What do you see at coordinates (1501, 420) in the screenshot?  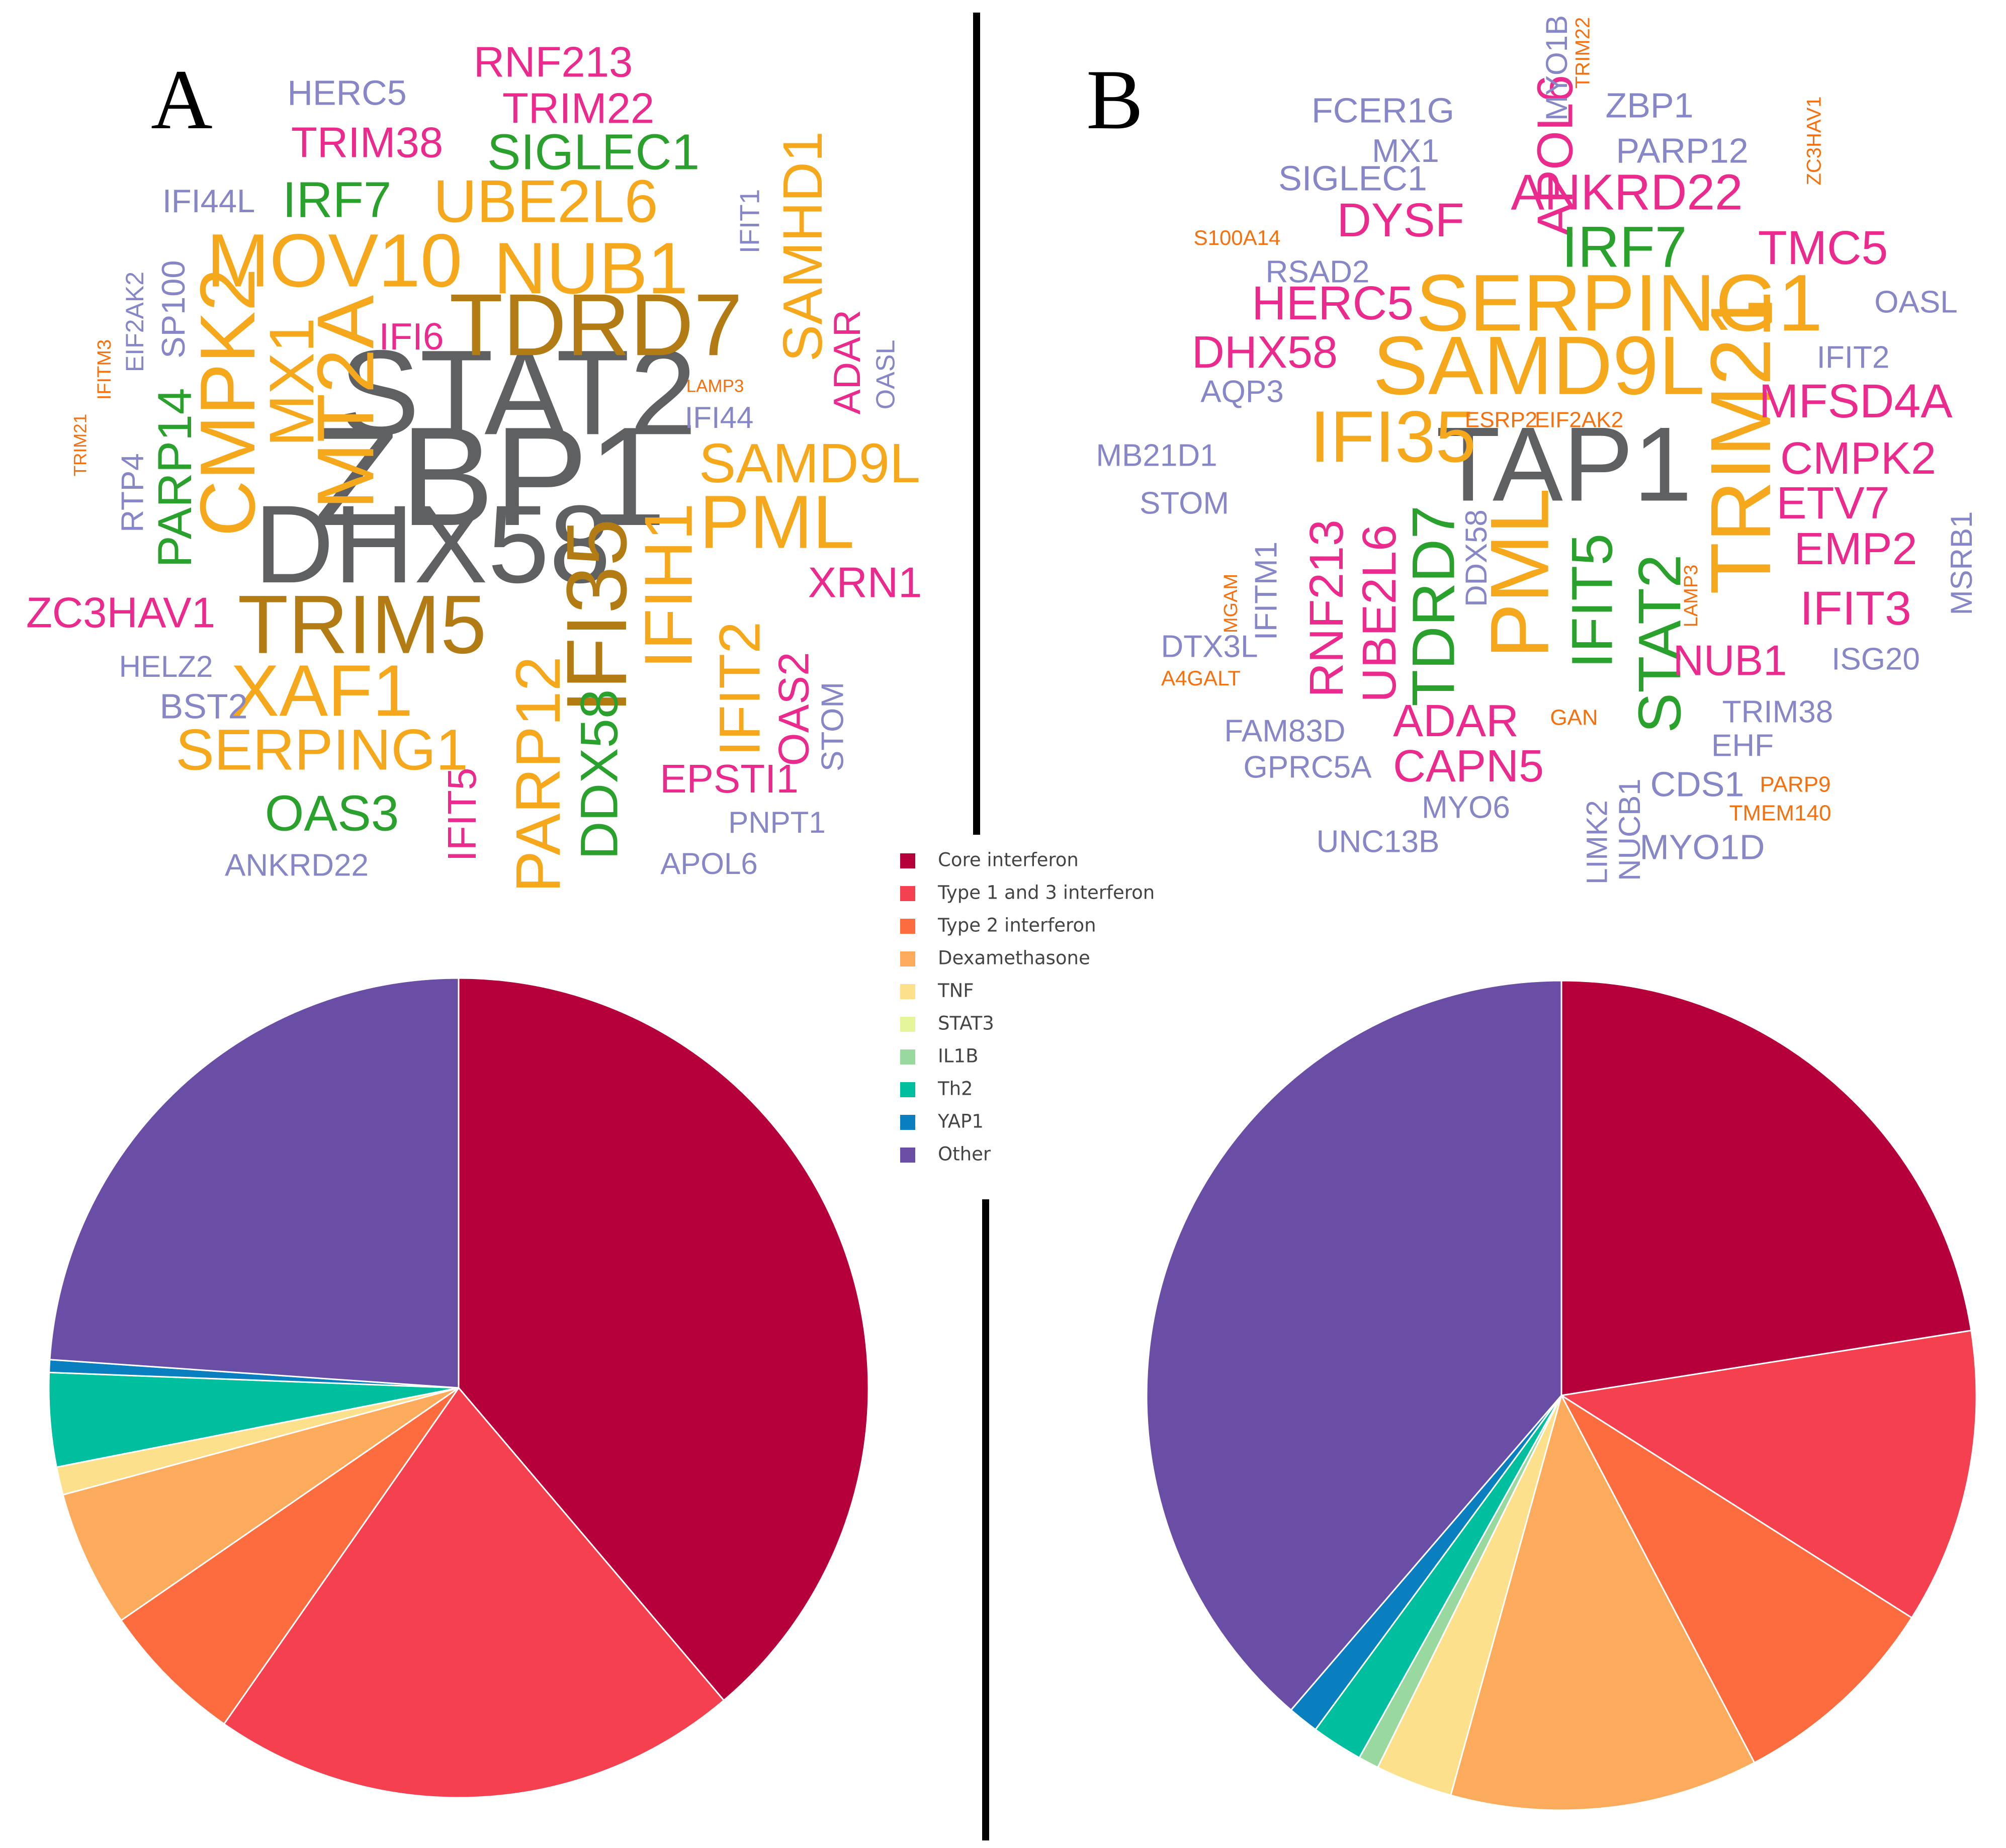 I see `word-esrp2: ESRP2` at bounding box center [1501, 420].